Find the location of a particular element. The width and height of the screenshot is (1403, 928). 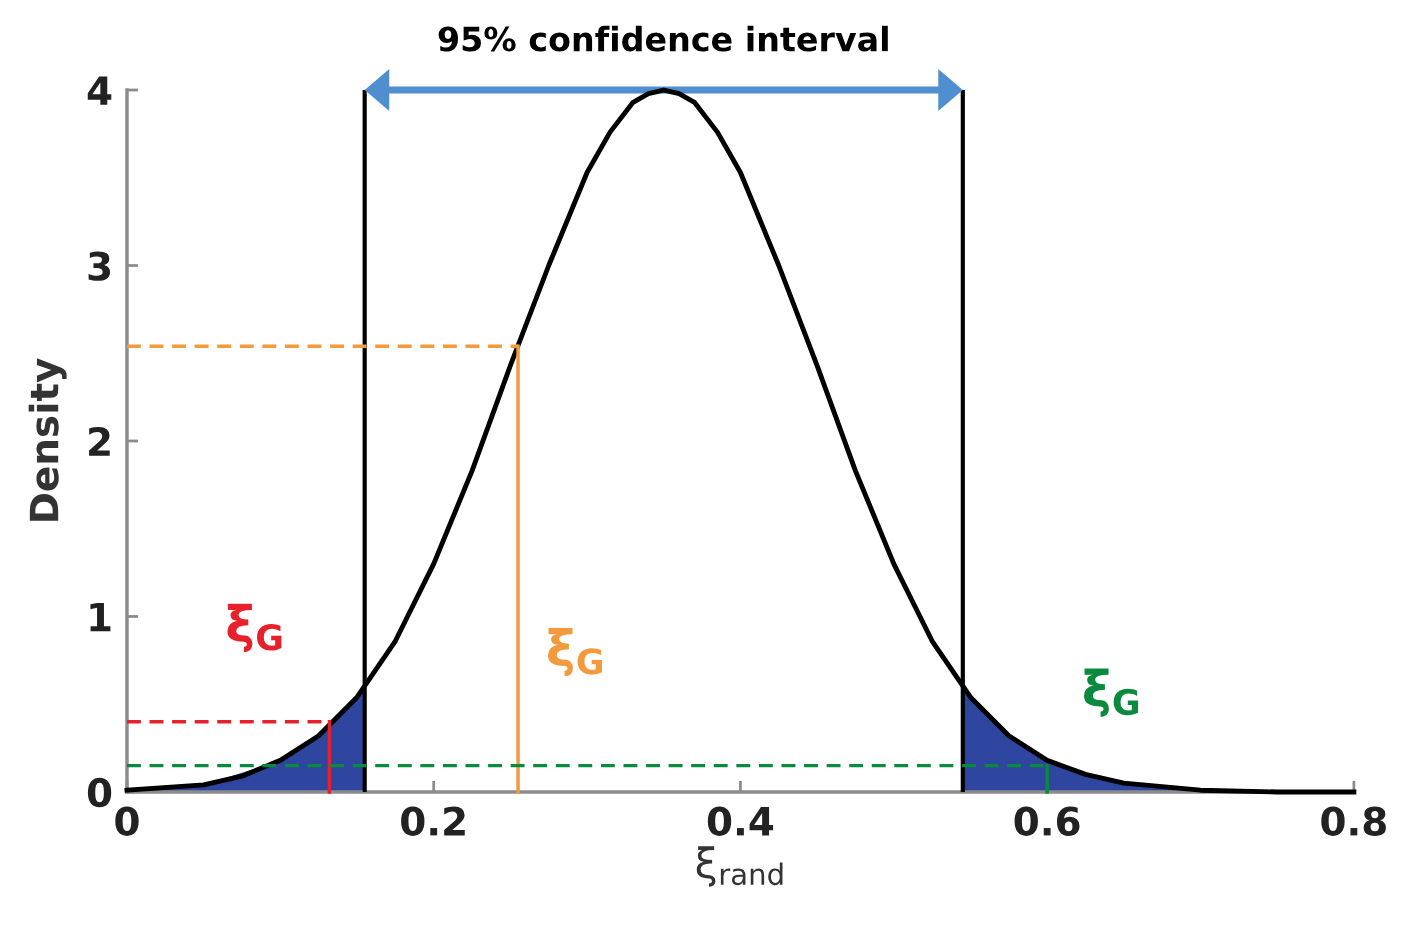

x-tick-label: 0.4 is located at coordinates (740, 821).